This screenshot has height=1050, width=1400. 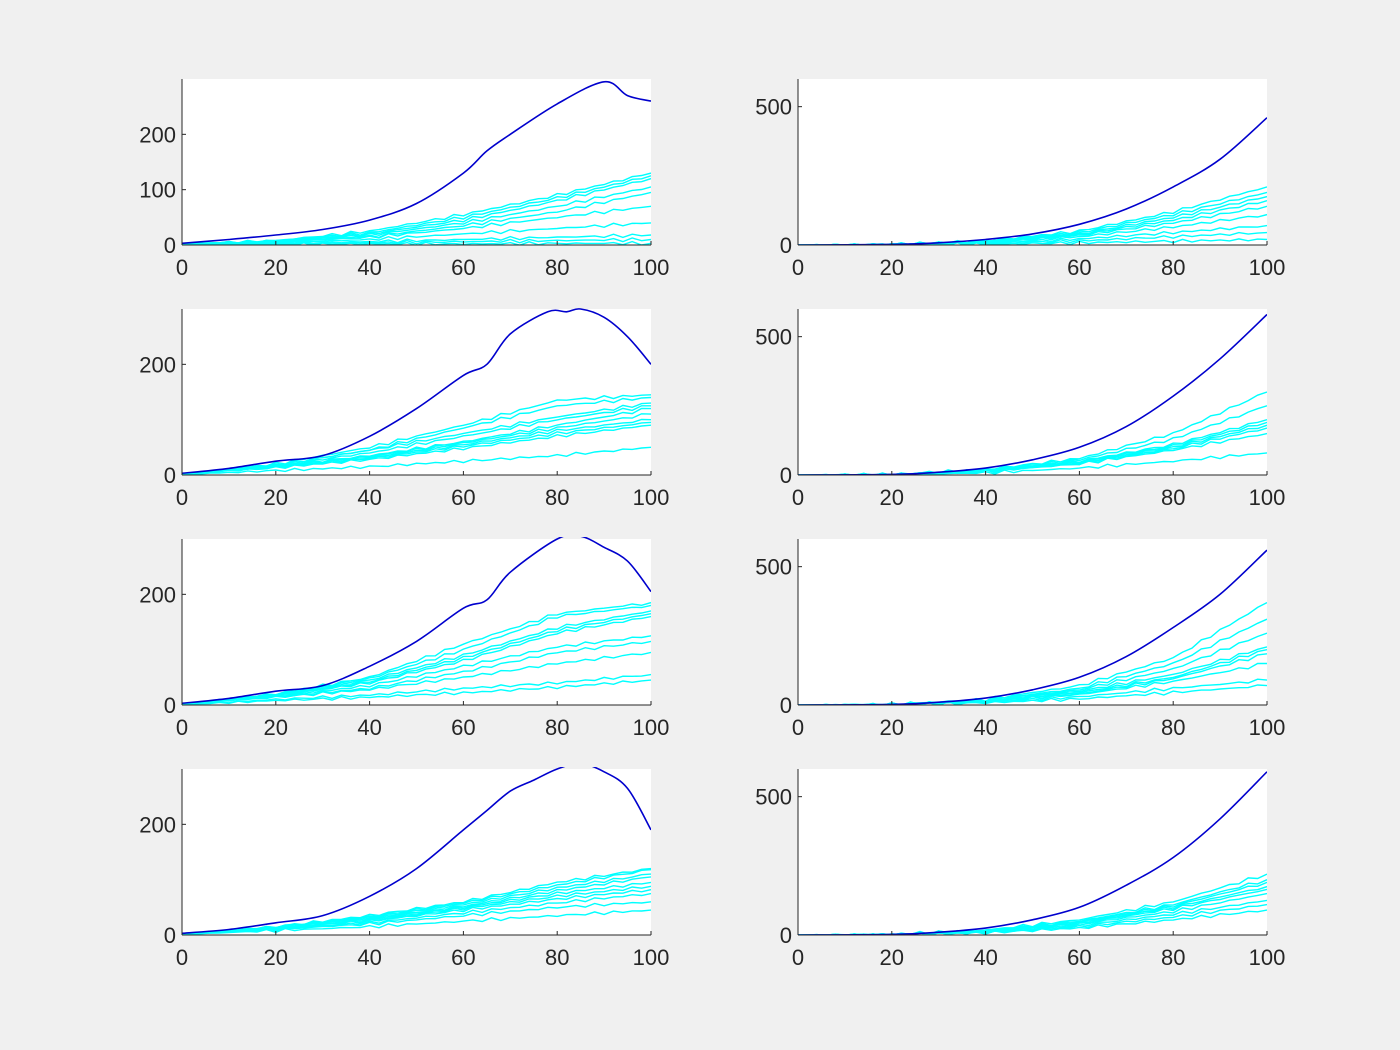 I want to click on subplot-r1-c1: 0 20 40 60 80 100 0 100 200, so click(x=404, y=179).